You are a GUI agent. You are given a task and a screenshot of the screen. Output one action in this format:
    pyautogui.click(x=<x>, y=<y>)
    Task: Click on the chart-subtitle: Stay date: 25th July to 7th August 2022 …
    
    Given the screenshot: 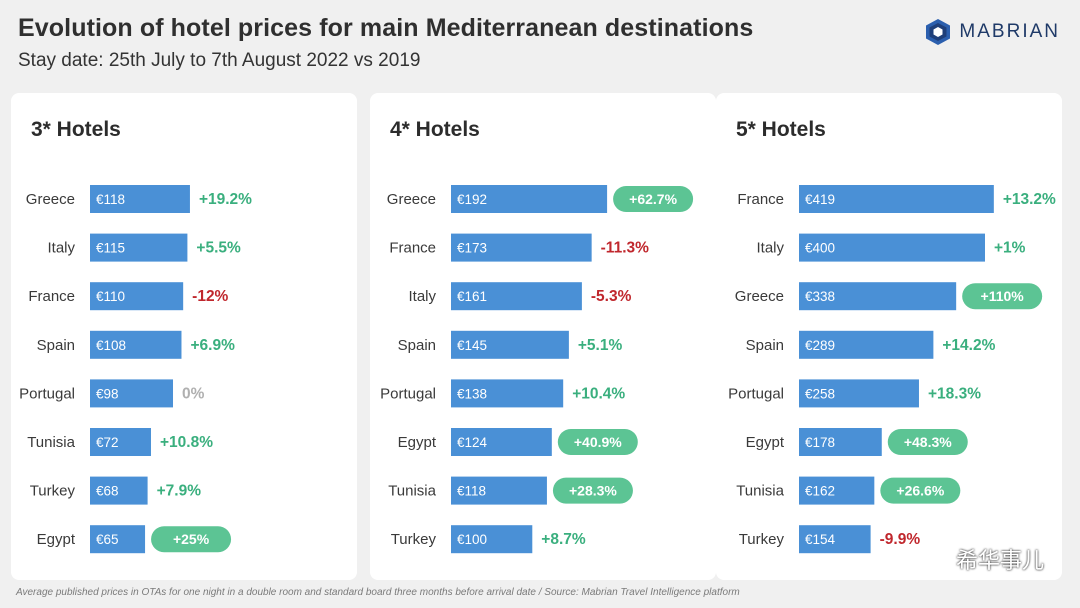 What is the action you would take?
    pyautogui.click(x=219, y=60)
    